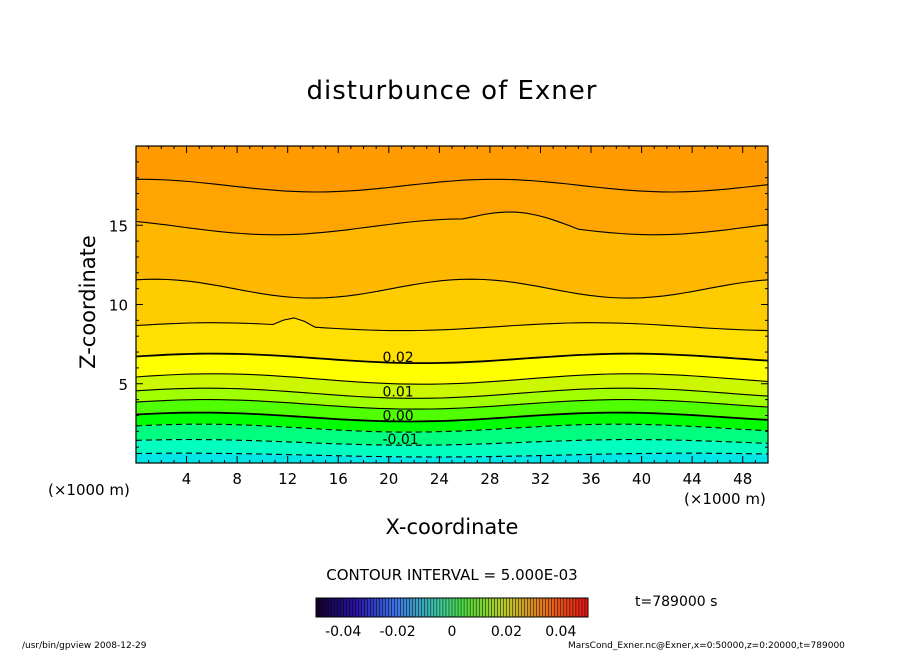 The width and height of the screenshot is (904, 654). I want to click on colorbar-tick-label: -0.04, so click(343, 632).